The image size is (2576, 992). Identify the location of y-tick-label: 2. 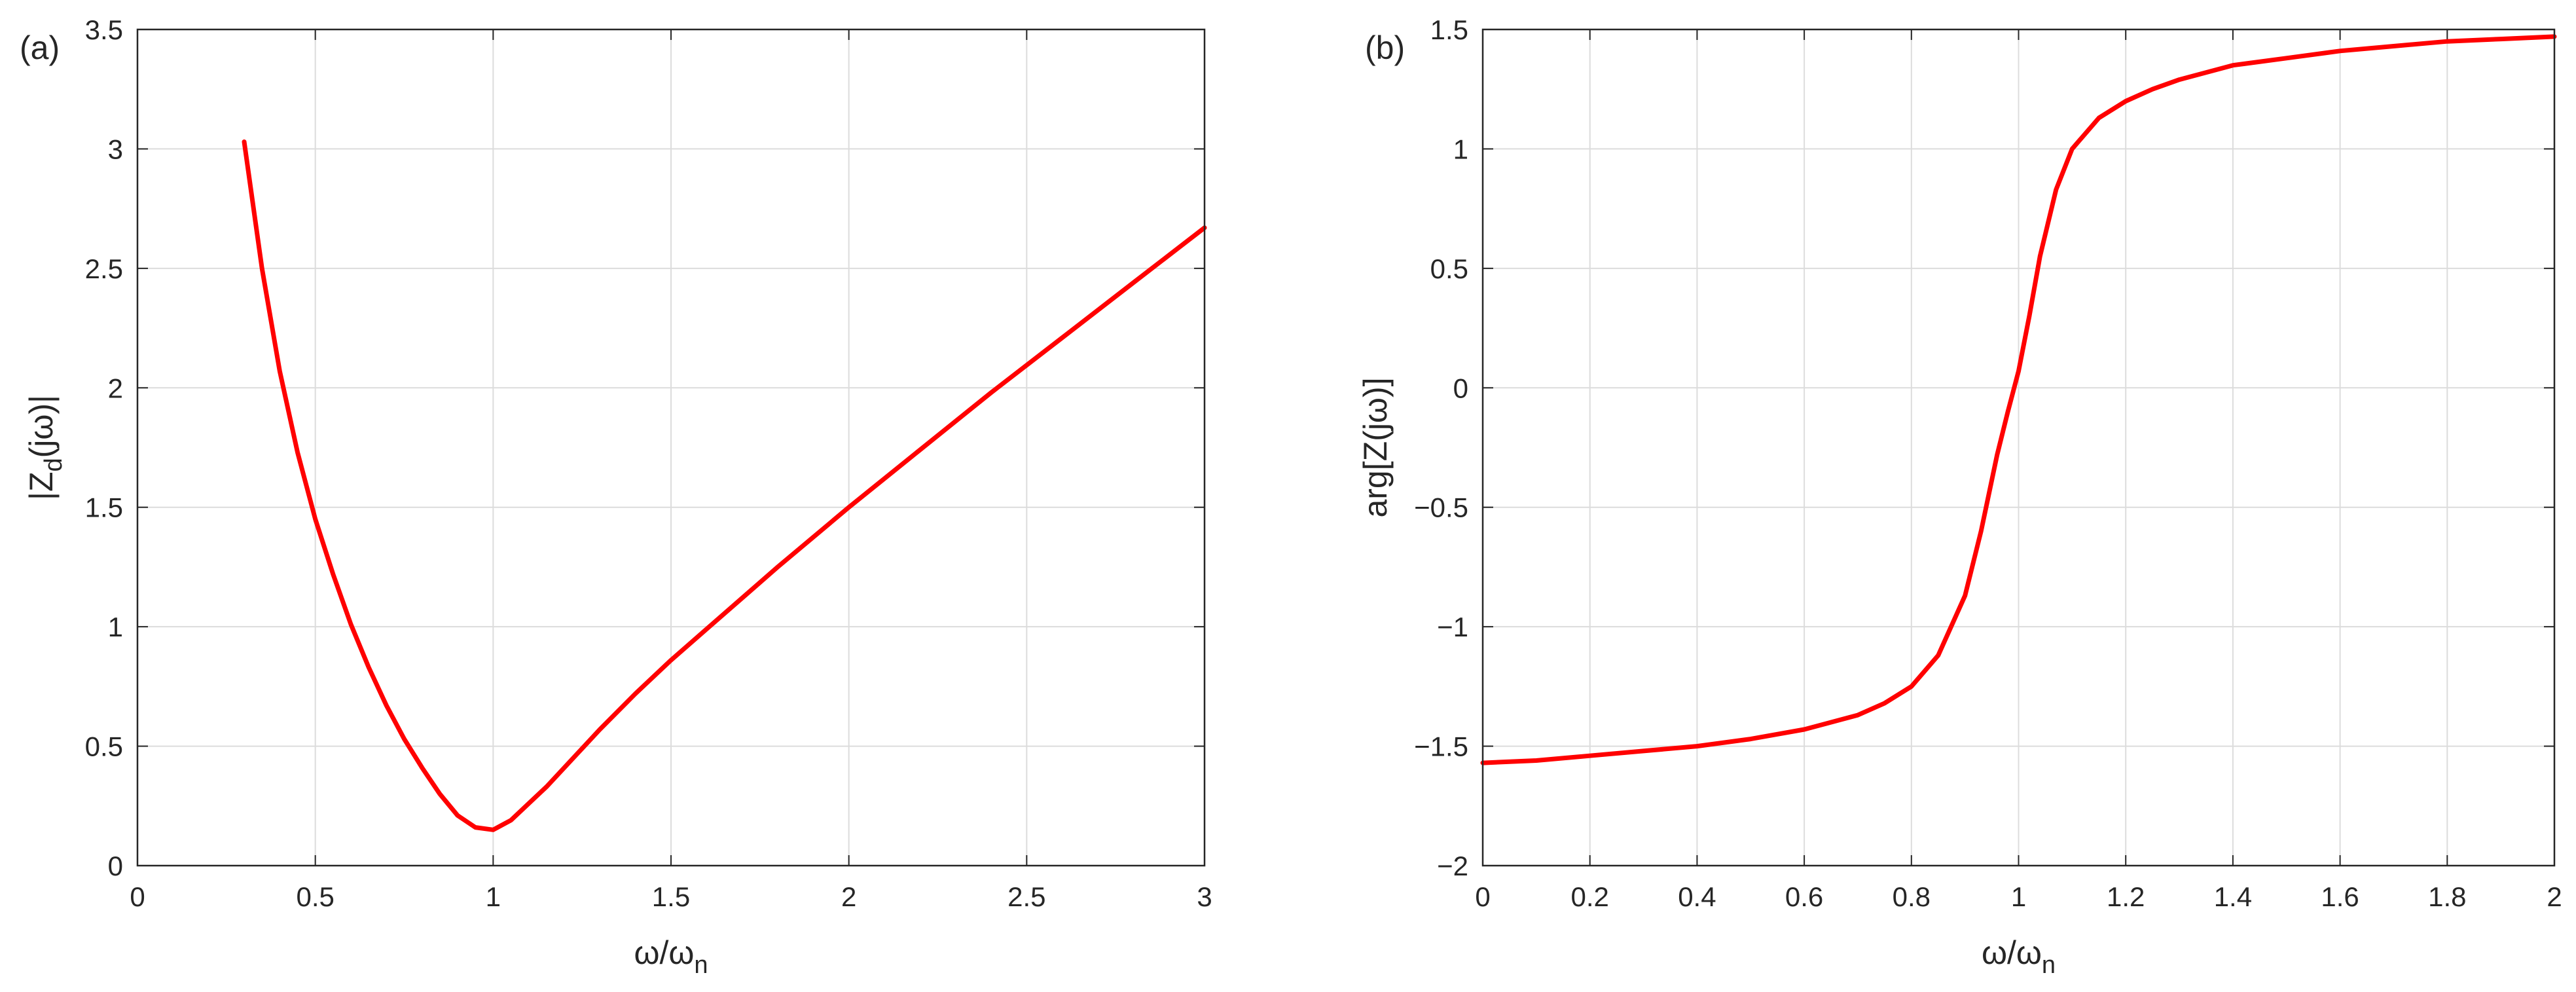
(115, 388).